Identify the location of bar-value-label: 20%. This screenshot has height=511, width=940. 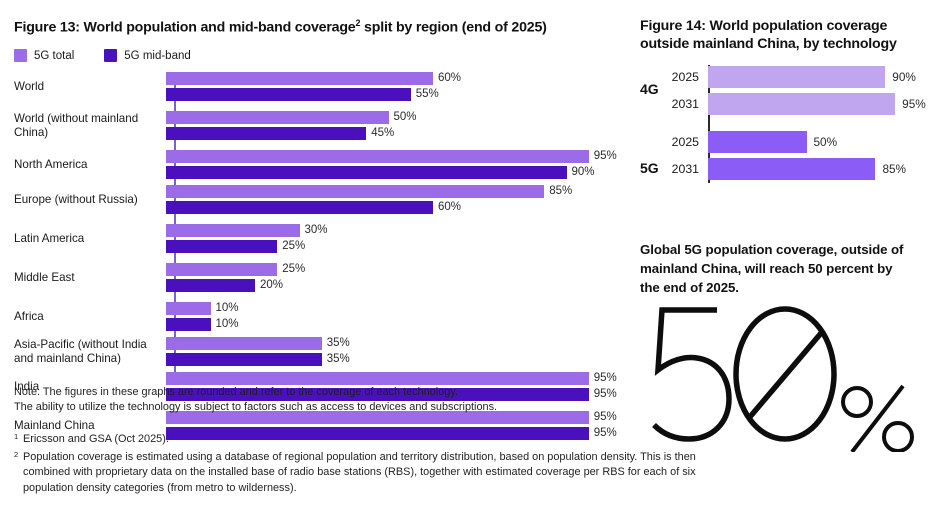
(272, 284).